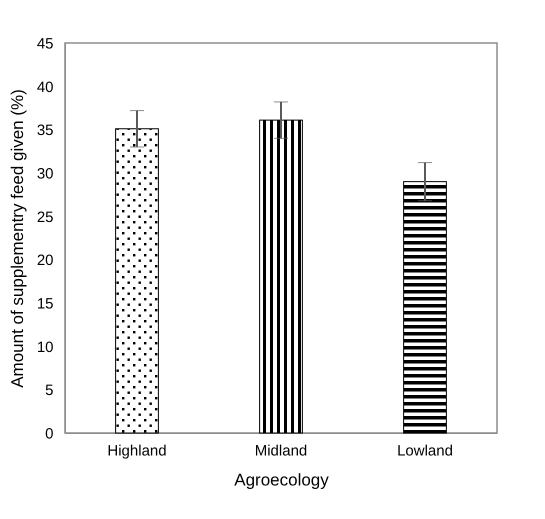 The height and width of the screenshot is (519, 545). Describe the element at coordinates (45, 44) in the screenshot. I see `y-tick-label: 45` at that location.